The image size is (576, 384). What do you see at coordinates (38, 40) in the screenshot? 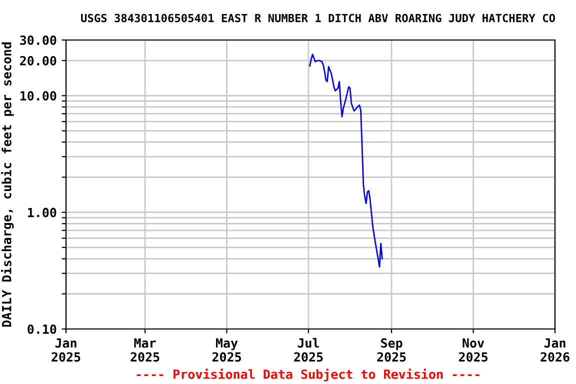
I see `y-tick-label: 30.00` at bounding box center [38, 40].